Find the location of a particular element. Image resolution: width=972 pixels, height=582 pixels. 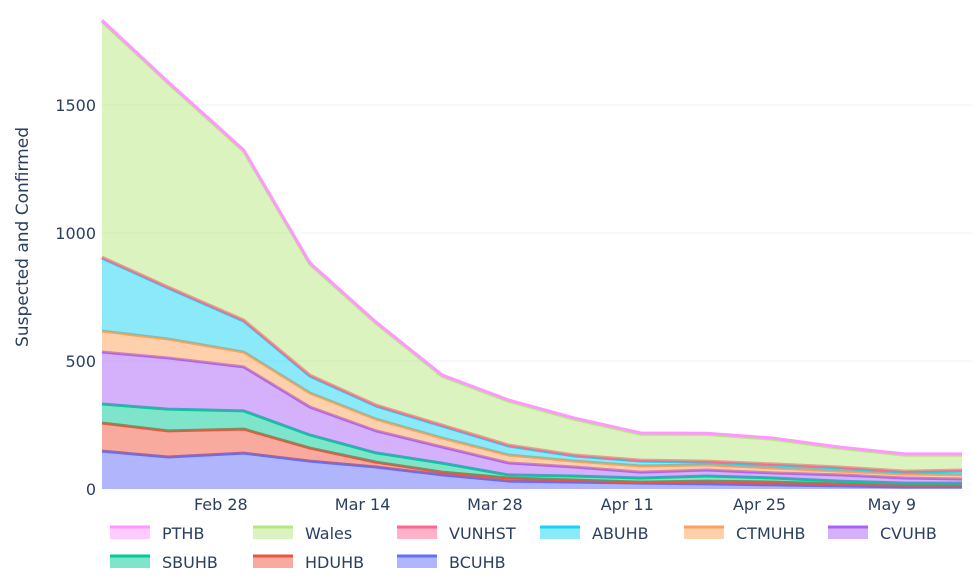

x-tick-label: Apr 25 is located at coordinates (759, 504).